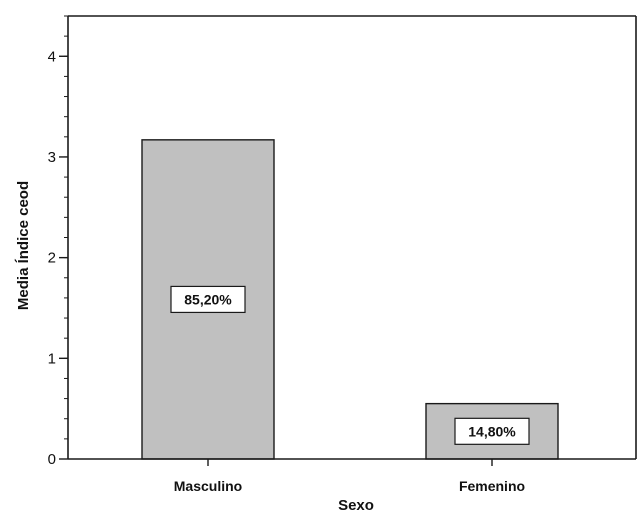 The width and height of the screenshot is (644, 512). Describe the element at coordinates (52, 358) in the screenshot. I see `y-tick-label: 1` at that location.